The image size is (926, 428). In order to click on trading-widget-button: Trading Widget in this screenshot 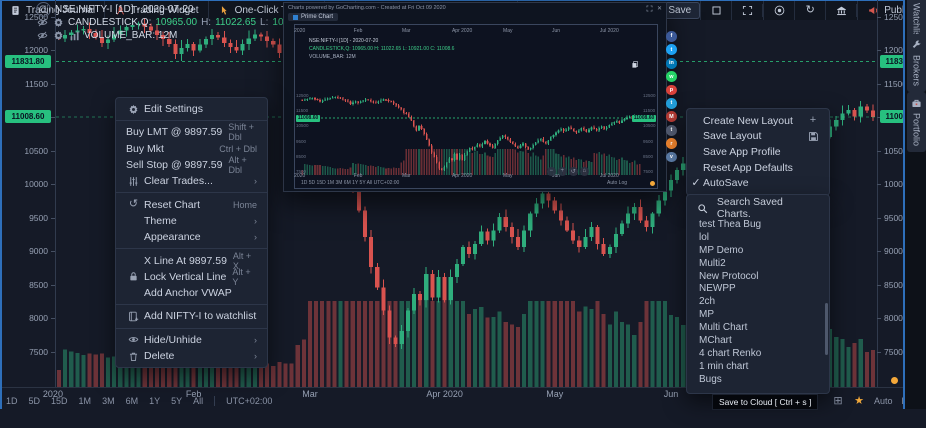, I will do `click(157, 10)`.